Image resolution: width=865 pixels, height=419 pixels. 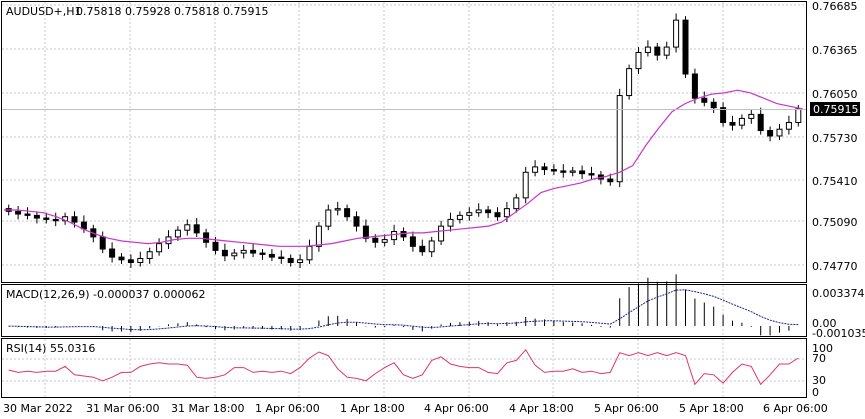 I want to click on rsi-line, so click(x=403, y=367).